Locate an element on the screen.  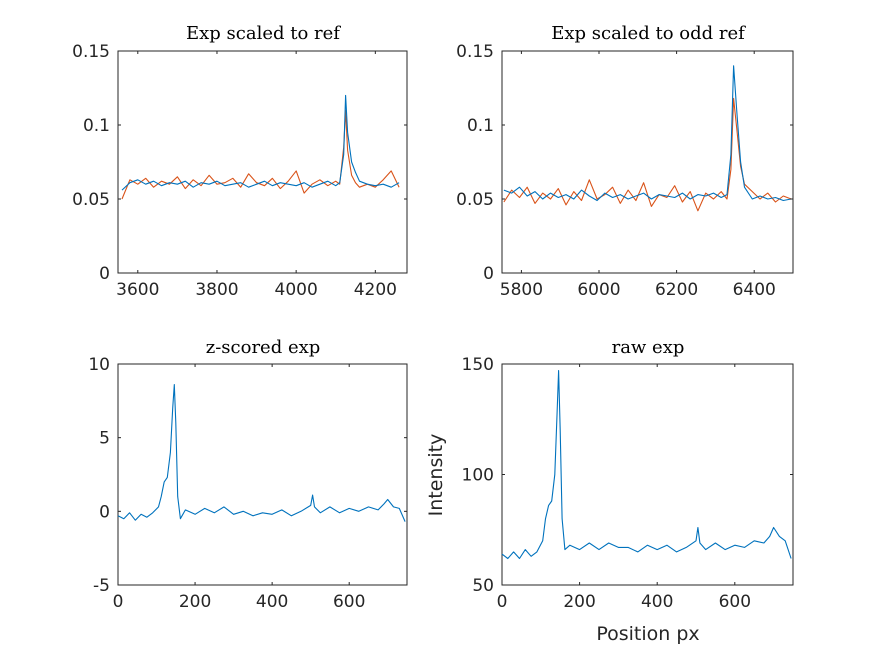
subplot-2-ytick-label: 0.1 is located at coordinates (480, 126).